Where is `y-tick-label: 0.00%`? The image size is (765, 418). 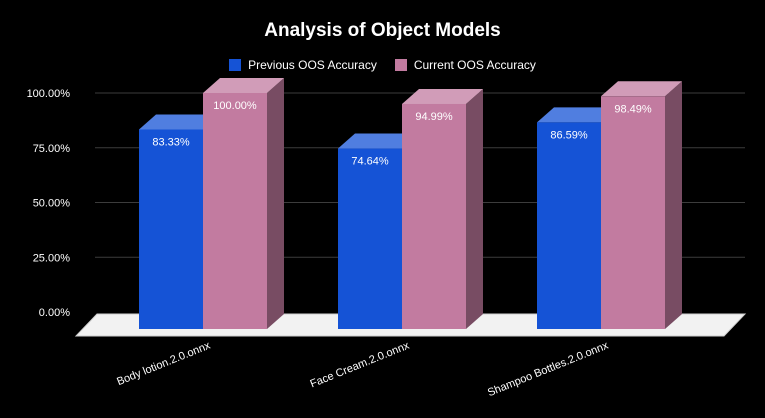
y-tick-label: 0.00% is located at coordinates (54, 313).